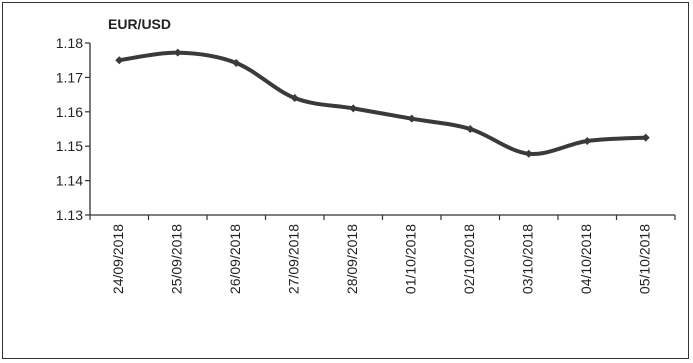 This screenshot has height=363, width=693. What do you see at coordinates (586, 259) in the screenshot?
I see `x-tick-label: 04/10/2018` at bounding box center [586, 259].